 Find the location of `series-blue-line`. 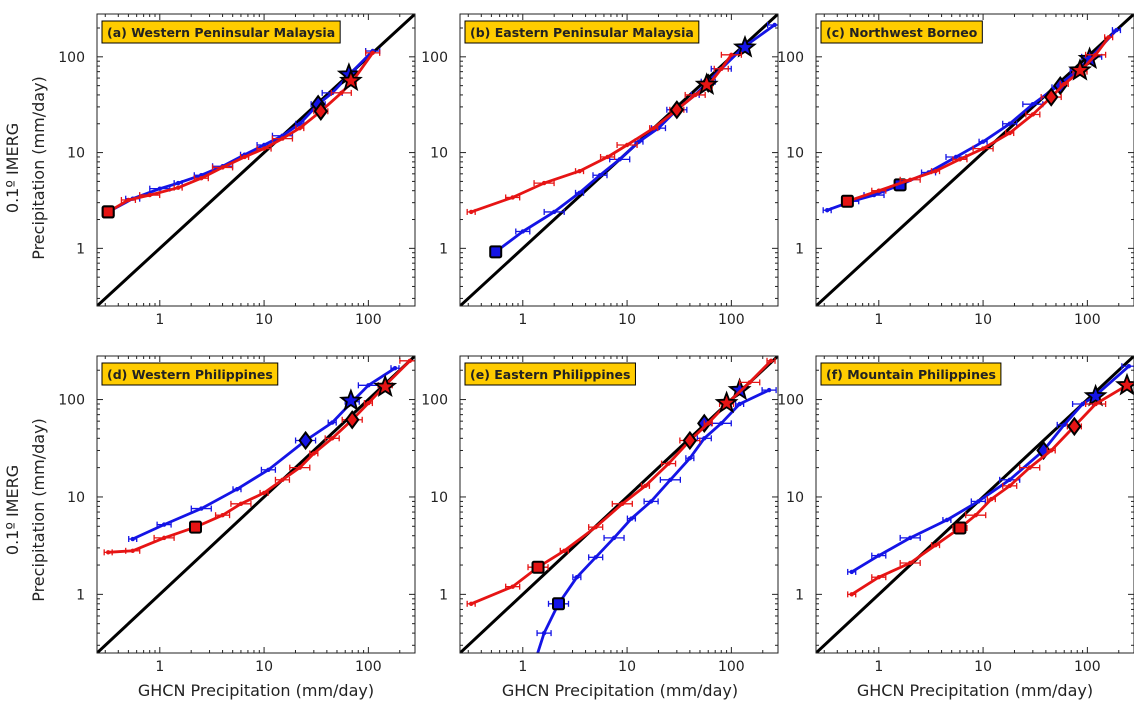

series-blue-line is located at coordinates (264, 454).